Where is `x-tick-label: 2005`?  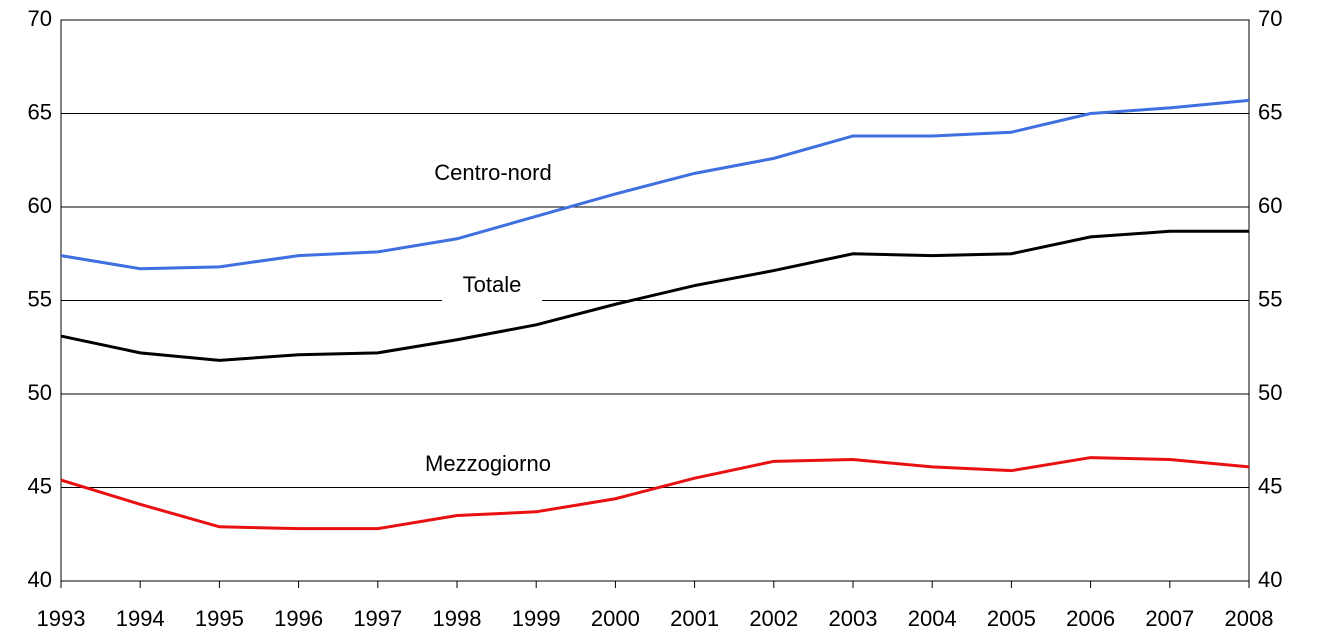
x-tick-label: 2005 is located at coordinates (1011, 618).